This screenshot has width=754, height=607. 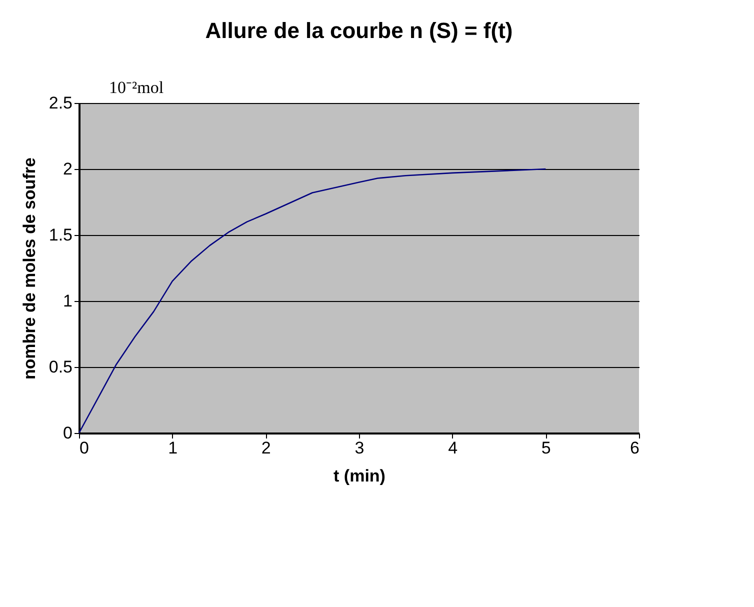 What do you see at coordinates (453, 448) in the screenshot?
I see `x-tick-label: 4` at bounding box center [453, 448].